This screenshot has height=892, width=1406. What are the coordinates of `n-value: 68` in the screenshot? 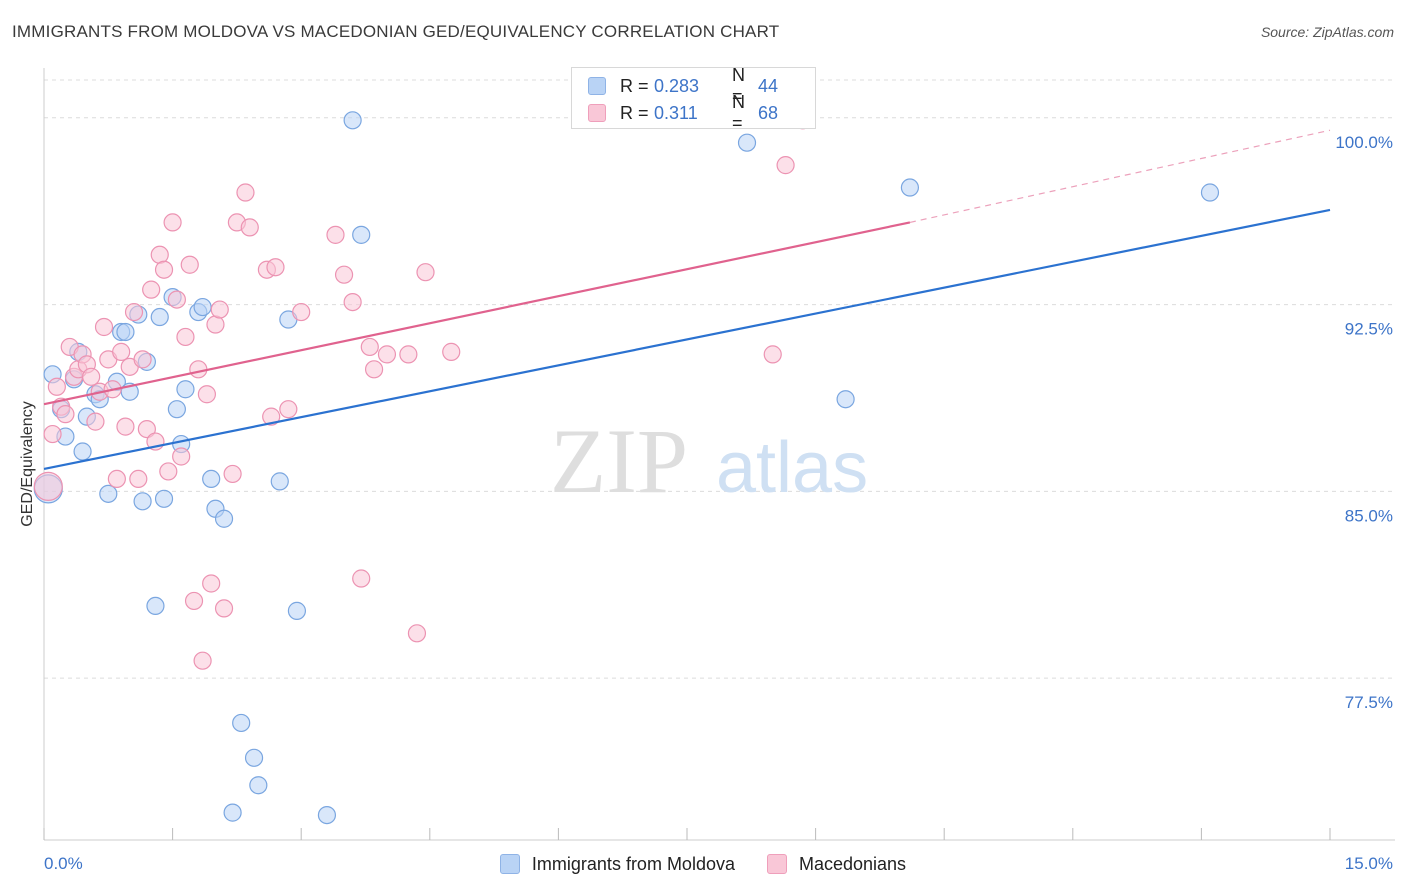 It's located at (768, 112).